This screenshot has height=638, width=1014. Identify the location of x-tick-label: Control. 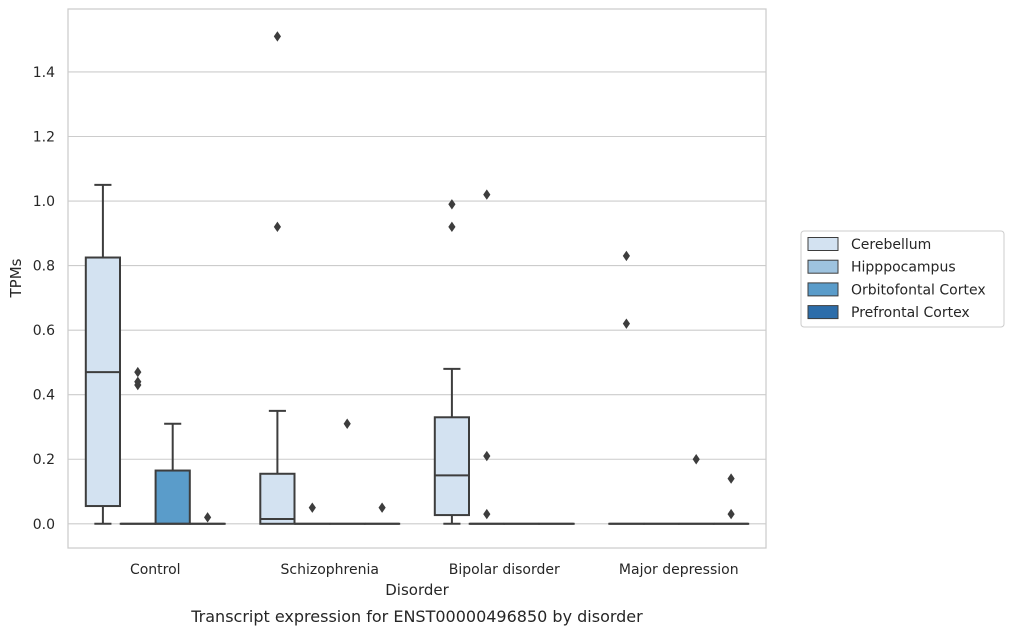
(155, 570).